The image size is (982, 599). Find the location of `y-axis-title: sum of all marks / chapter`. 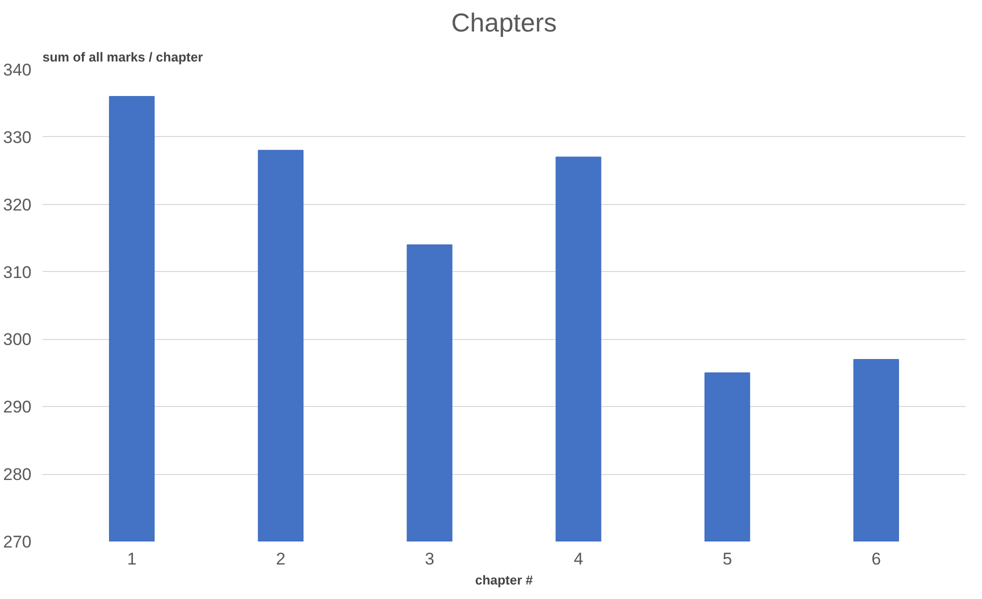

y-axis-title: sum of all marks / chapter is located at coordinates (122, 57).